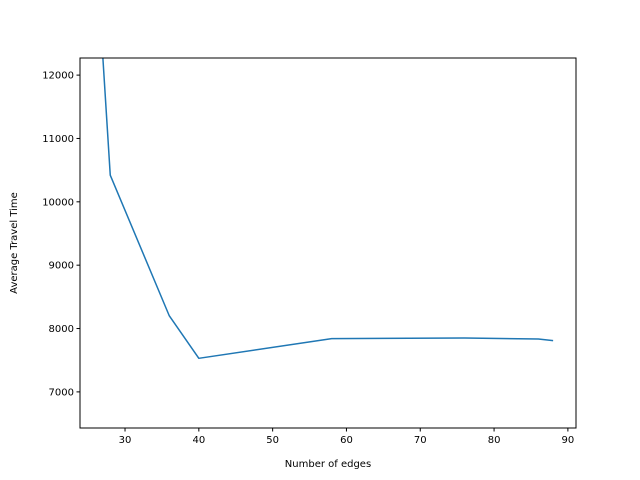 This screenshot has width=640, height=480. Describe the element at coordinates (58, 76) in the screenshot. I see `y-tick-label: 12000` at that location.